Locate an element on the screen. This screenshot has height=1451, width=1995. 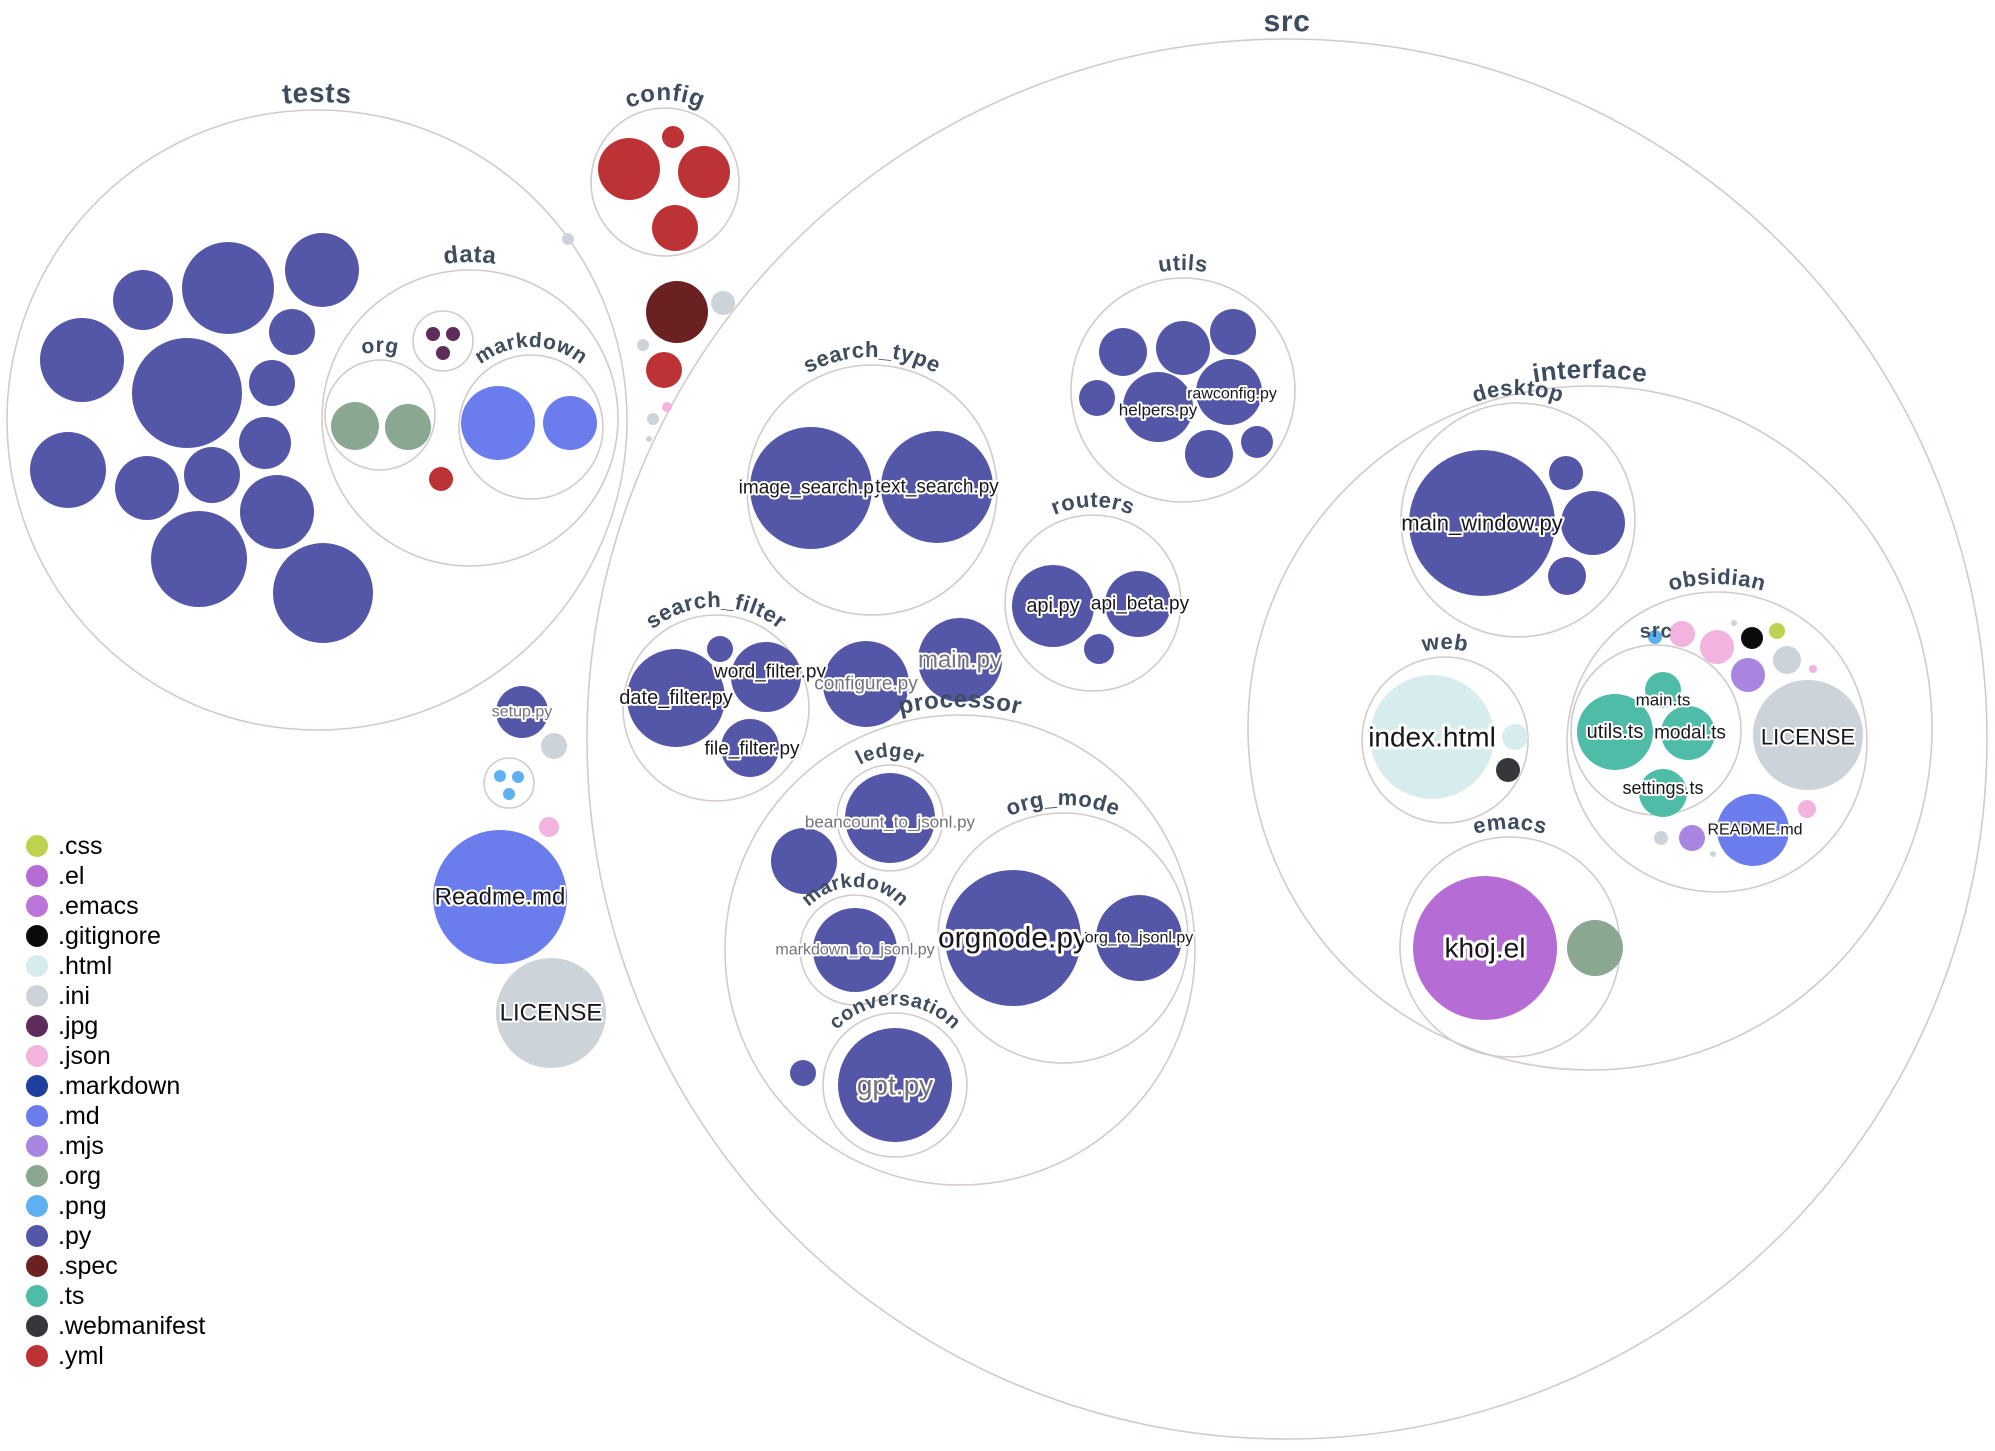
file-circle-css is located at coordinates (1777, 631).